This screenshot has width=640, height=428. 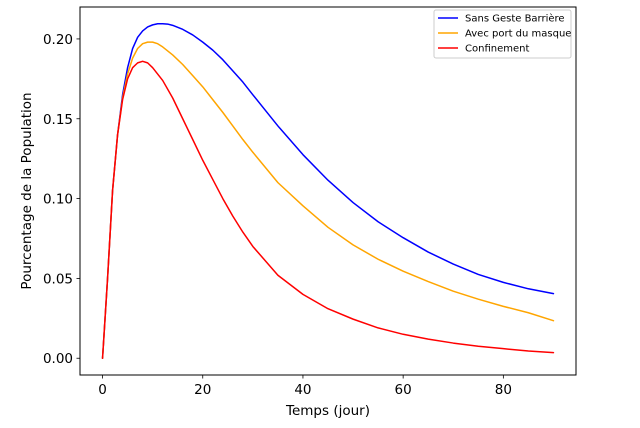 What do you see at coordinates (58, 279) in the screenshot?
I see `y-tick-label: 0.05` at bounding box center [58, 279].